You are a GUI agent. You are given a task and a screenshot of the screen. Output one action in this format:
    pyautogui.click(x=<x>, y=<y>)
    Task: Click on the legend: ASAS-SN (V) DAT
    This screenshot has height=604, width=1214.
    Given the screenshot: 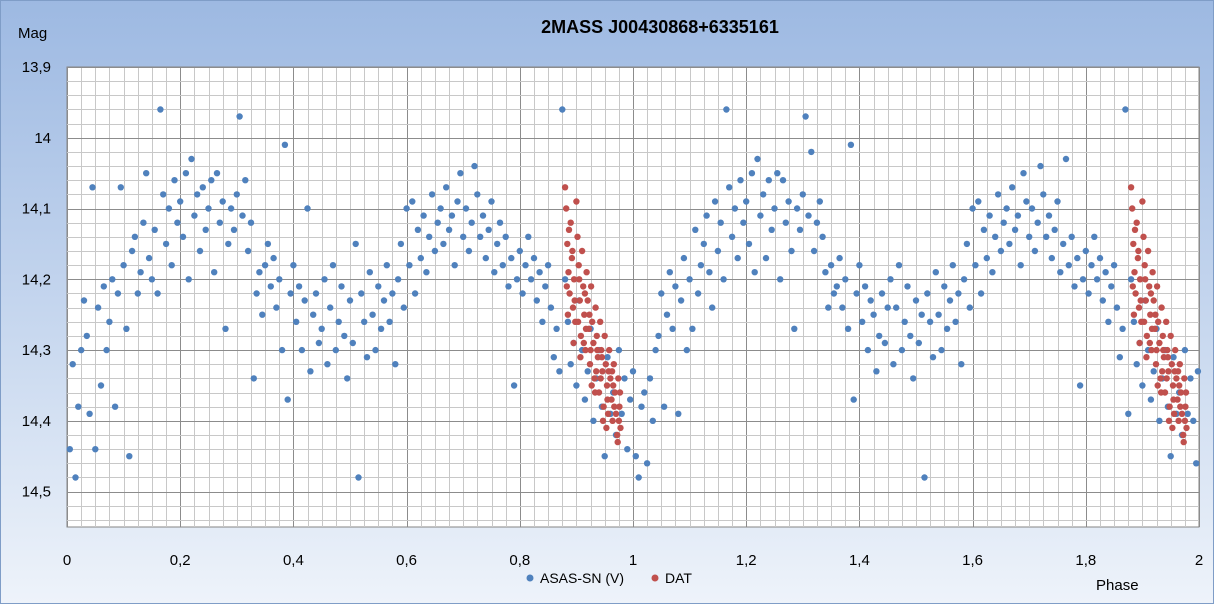 What is the action you would take?
    pyautogui.click(x=609, y=578)
    